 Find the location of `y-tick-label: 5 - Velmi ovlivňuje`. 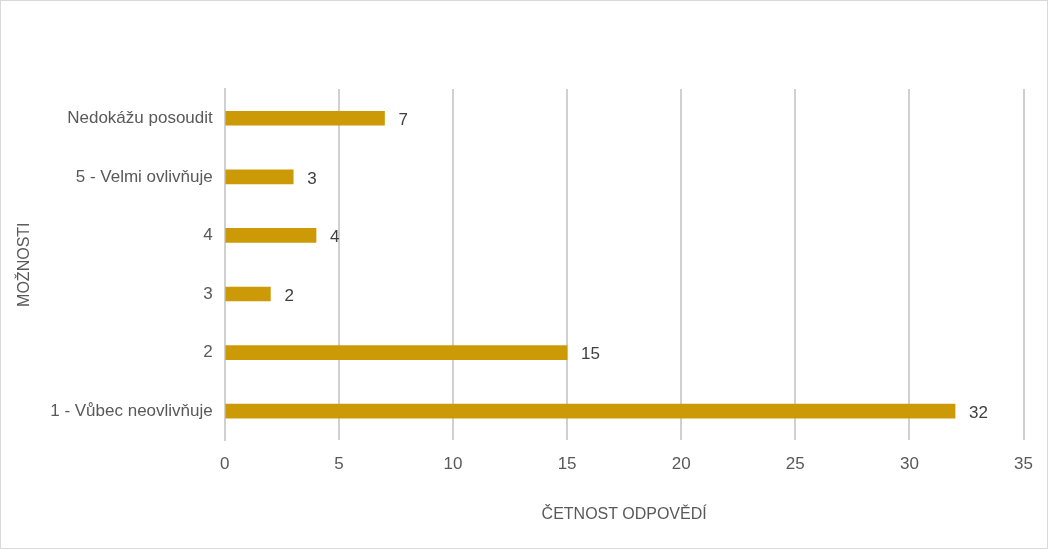

y-tick-label: 5 - Velmi ovlivňuje is located at coordinates (144, 176).